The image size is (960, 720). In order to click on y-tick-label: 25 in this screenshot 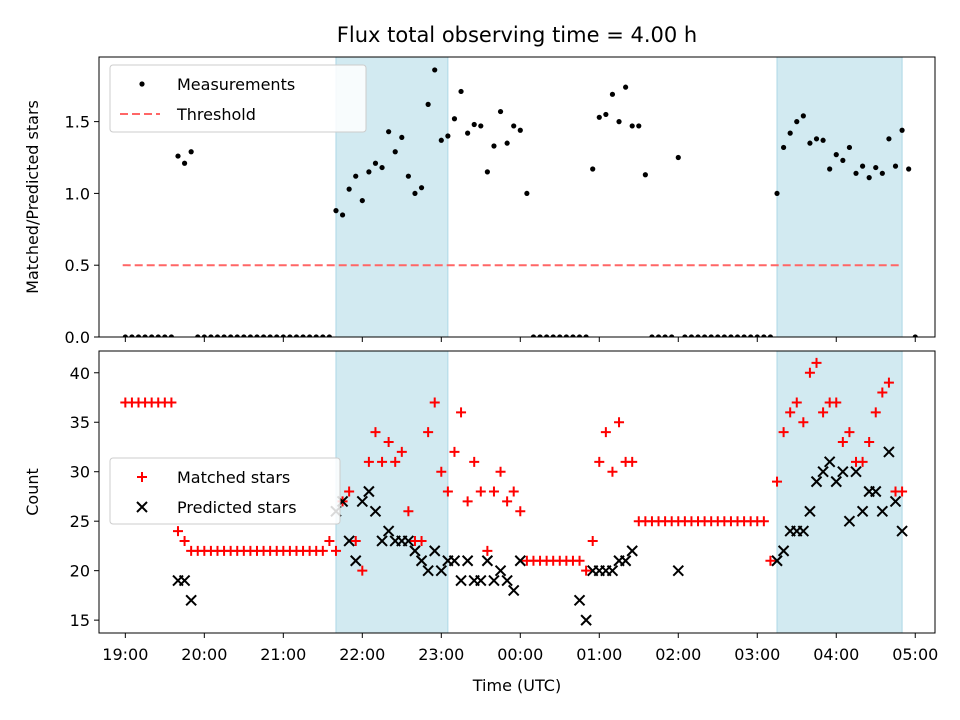, I will do `click(80, 521)`.